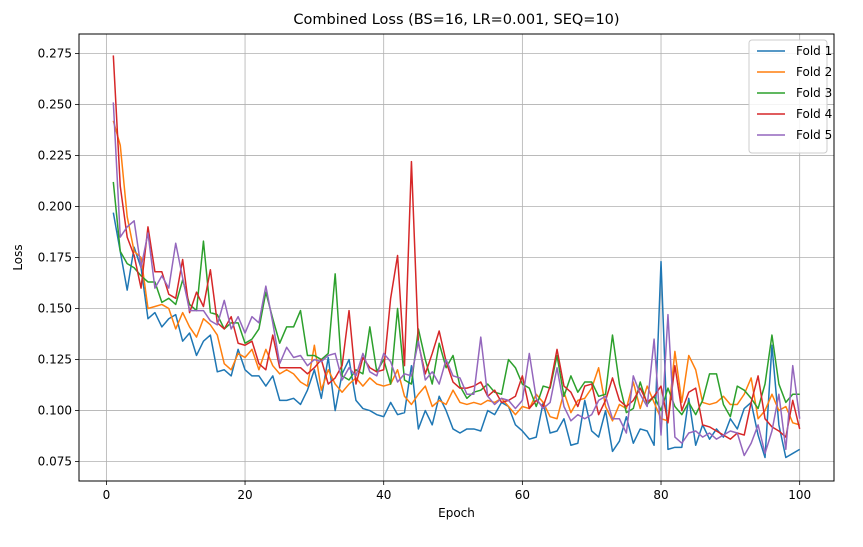 The image size is (863, 547). I want to click on legend-label: Fold 4, so click(814, 114).